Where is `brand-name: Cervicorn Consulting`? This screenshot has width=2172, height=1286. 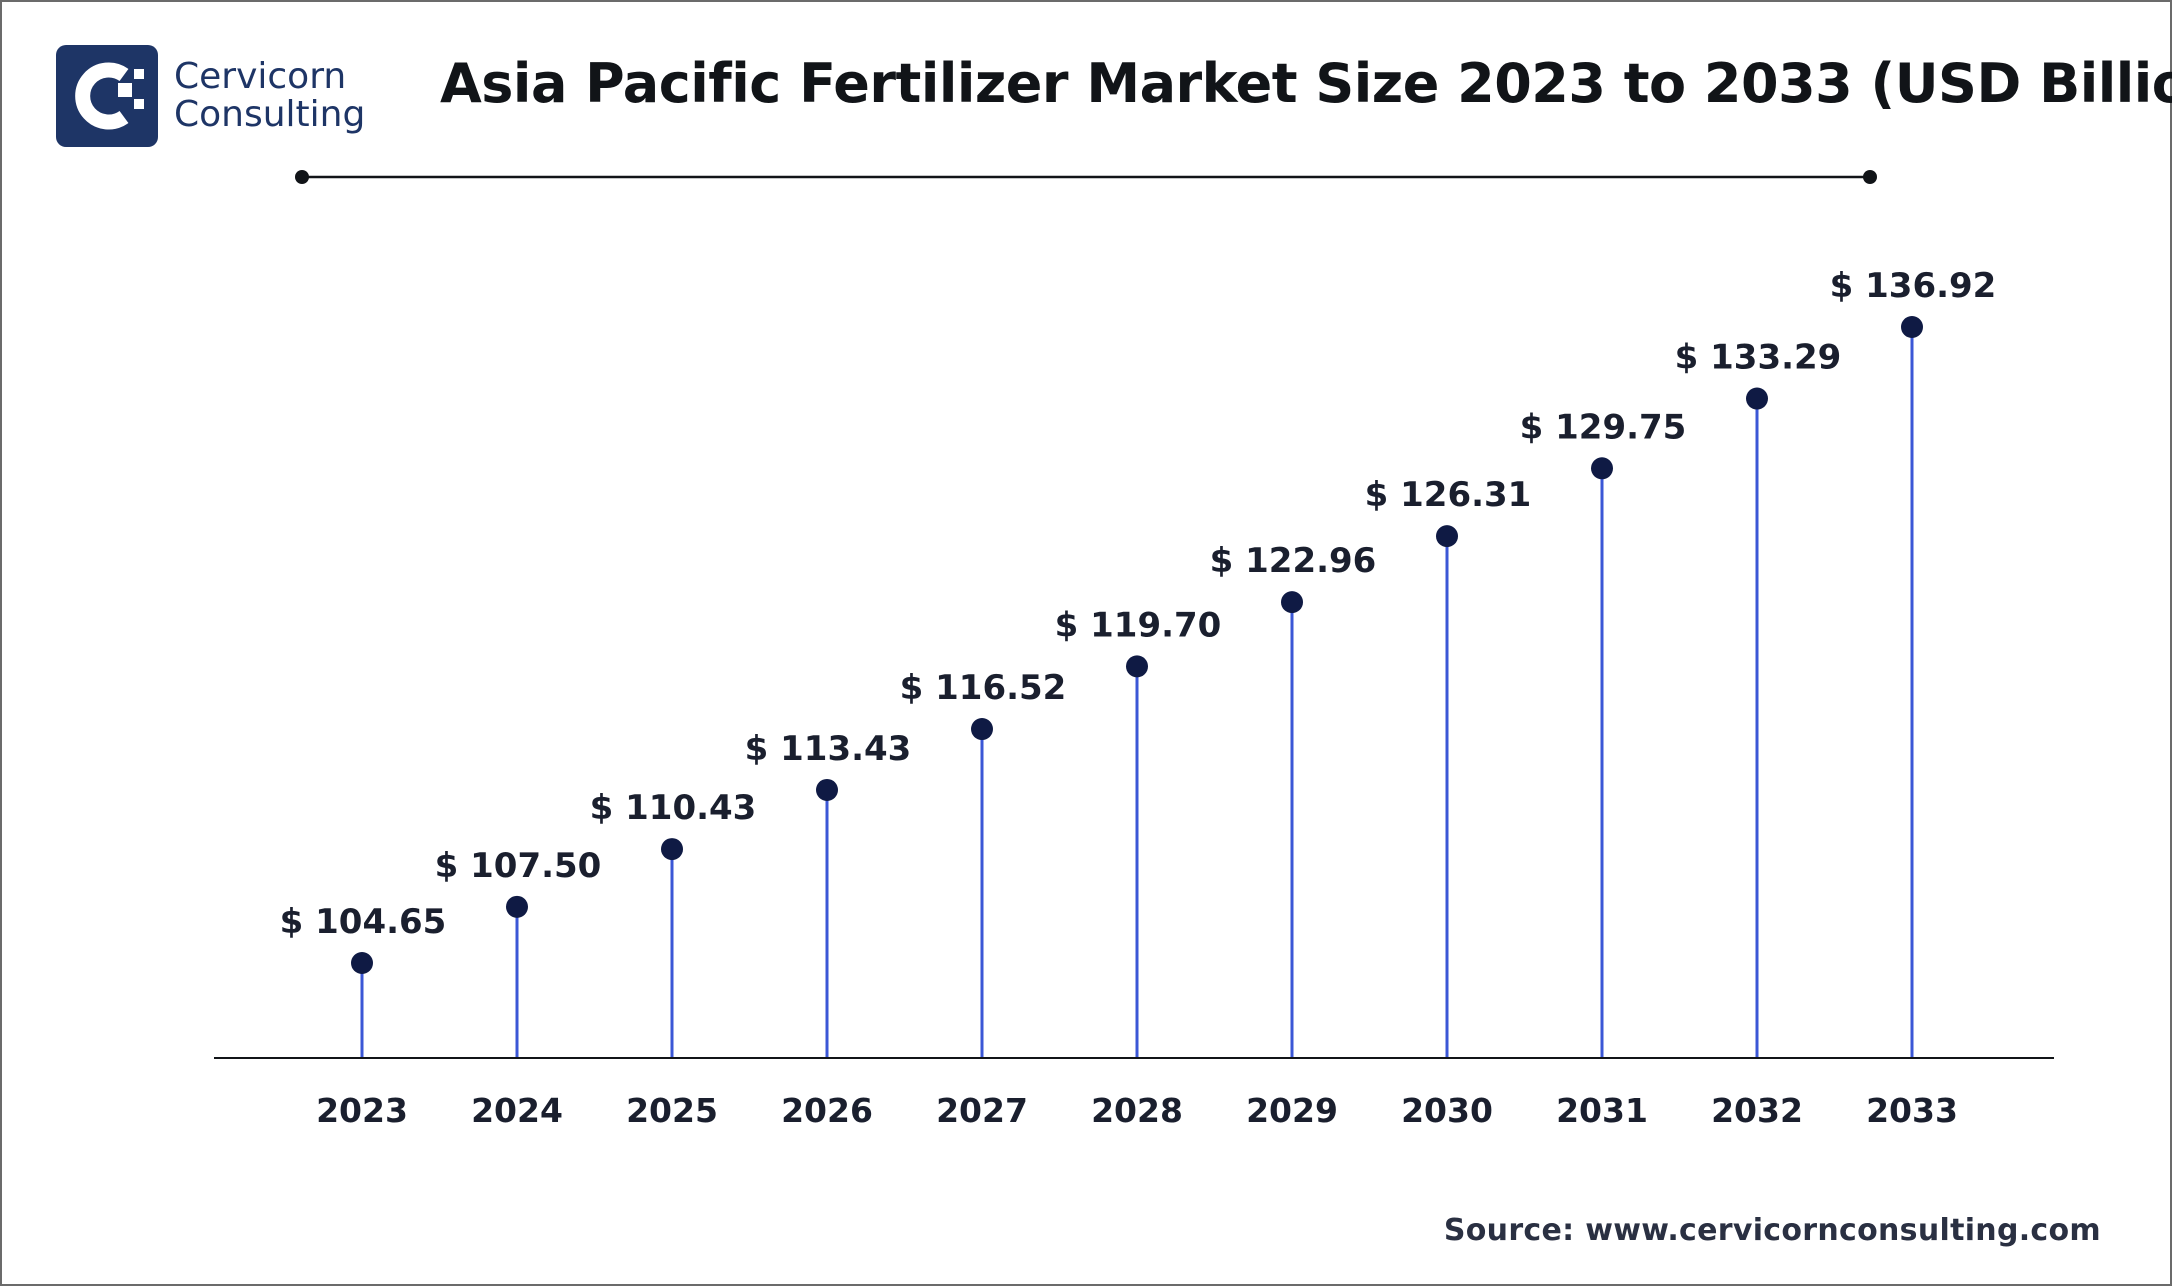 brand-name: Cervicorn Consulting is located at coordinates (269, 96).